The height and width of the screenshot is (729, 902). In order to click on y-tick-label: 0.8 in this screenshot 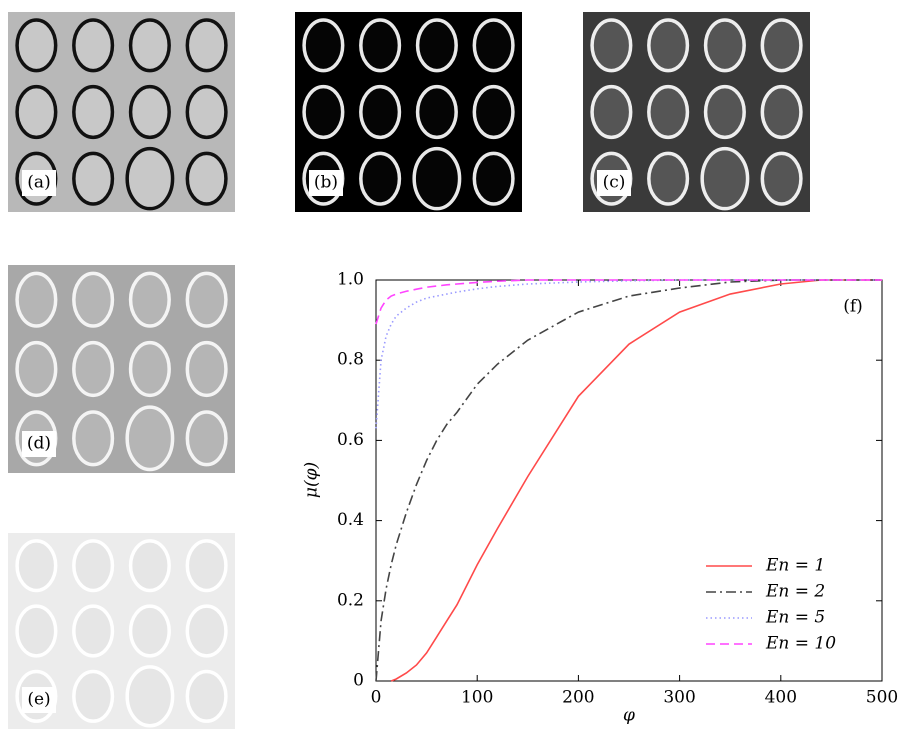, I will do `click(350, 360)`.